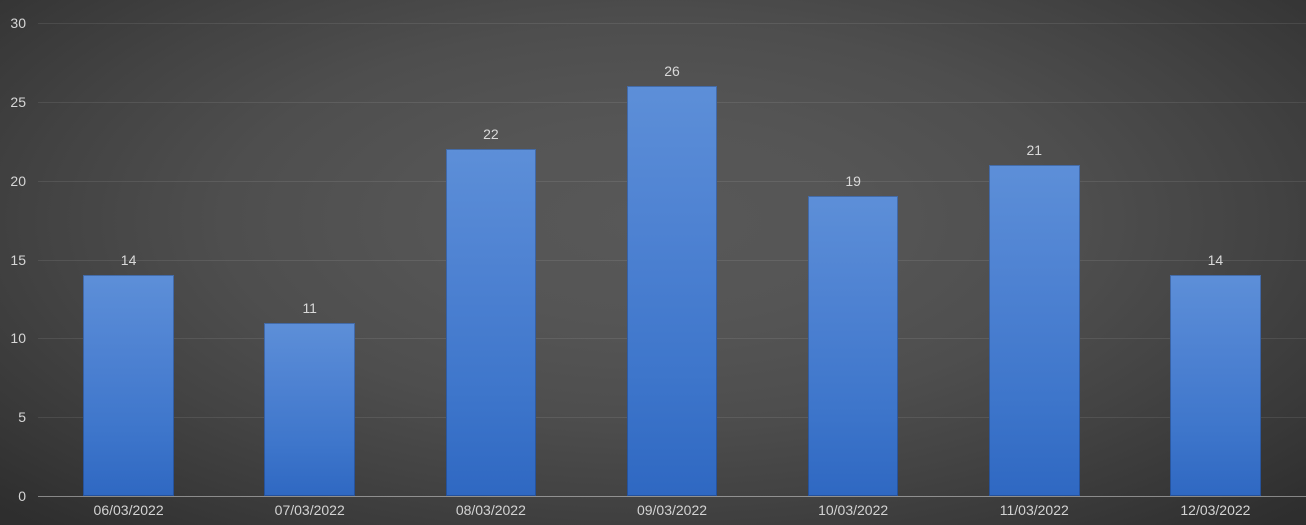 This screenshot has height=525, width=1306. Describe the element at coordinates (22, 496) in the screenshot. I see `y-axis-tick-label: 0` at that location.